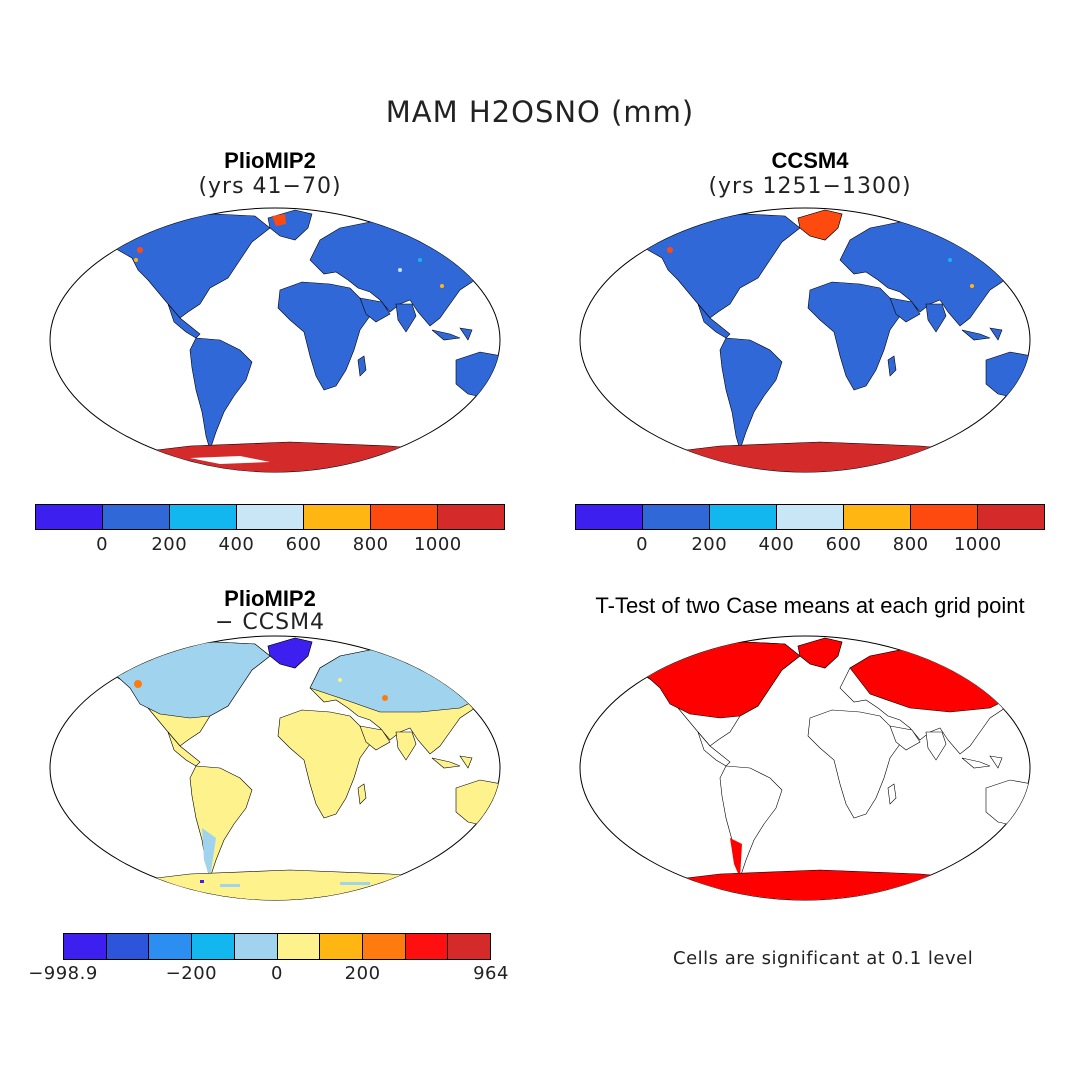  What do you see at coordinates (362, 973) in the screenshot?
I see `colorbar3-tick-label: 200` at bounding box center [362, 973].